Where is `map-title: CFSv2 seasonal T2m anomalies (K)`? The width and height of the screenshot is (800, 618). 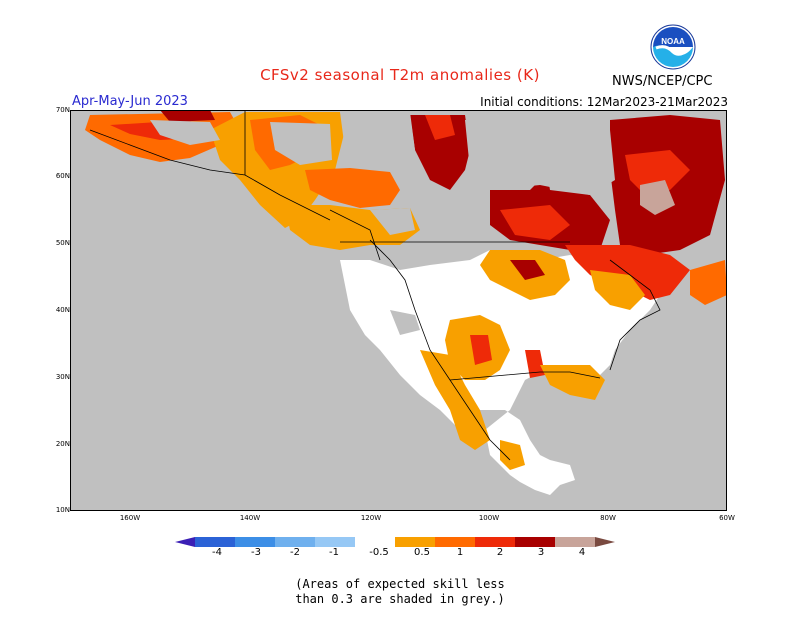 map-title: CFSv2 seasonal T2m anomalies (K) is located at coordinates (400, 75).